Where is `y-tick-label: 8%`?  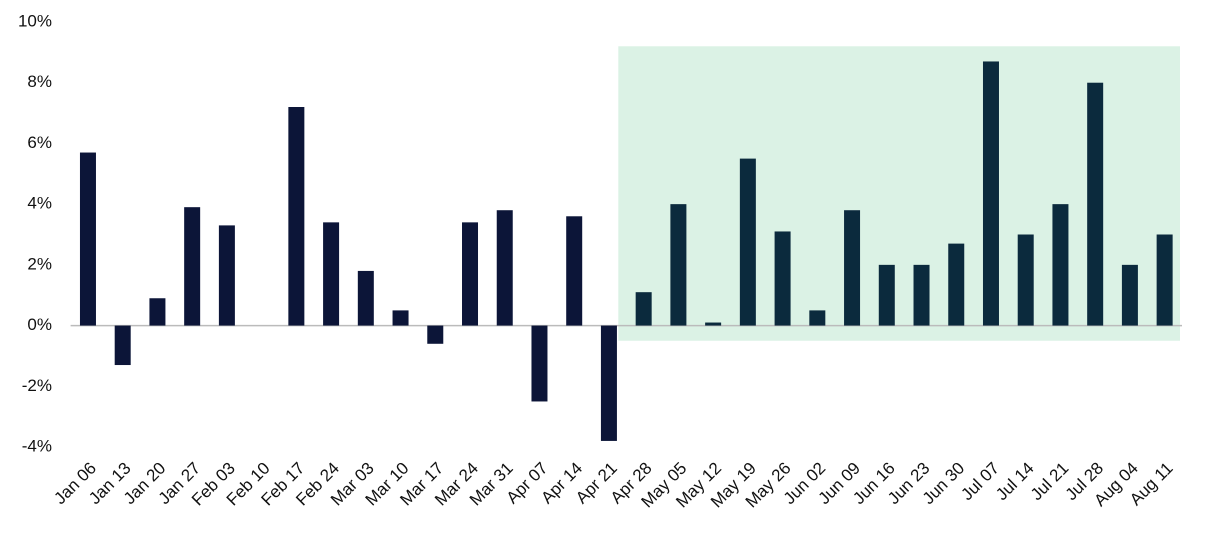 y-tick-label: 8% is located at coordinates (39, 81).